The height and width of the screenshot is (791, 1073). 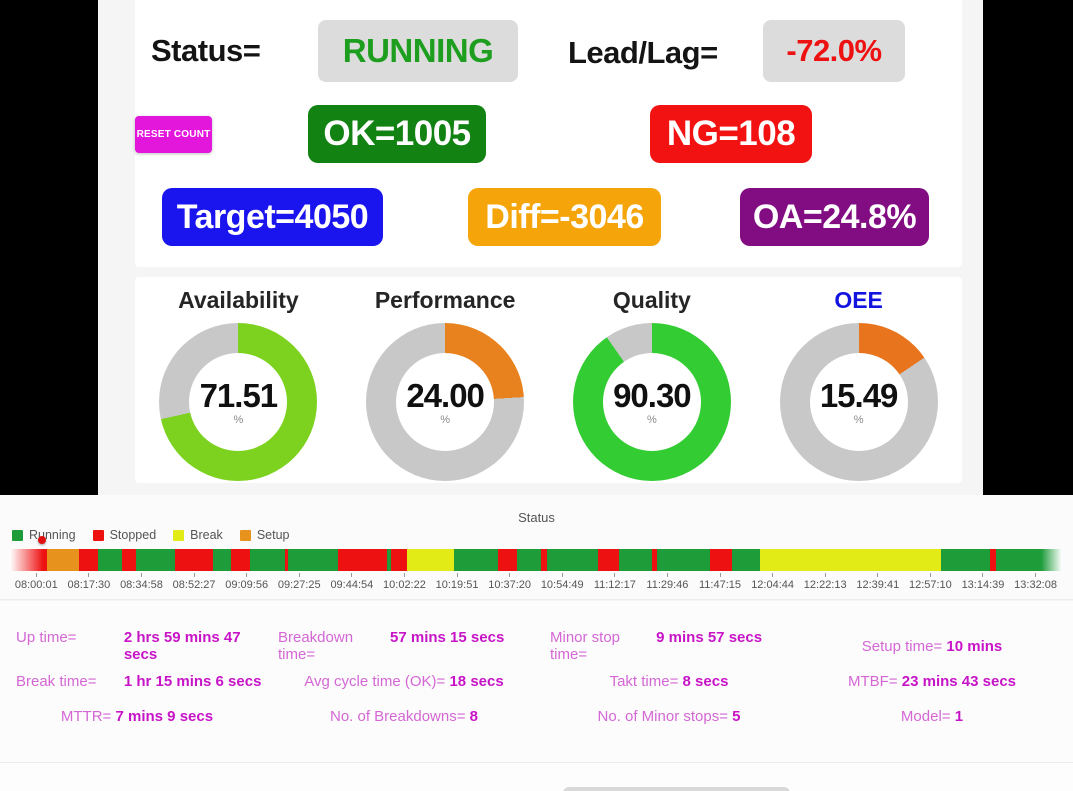 I want to click on gauge-quality: Quality 90.30%, so click(x=652, y=385).